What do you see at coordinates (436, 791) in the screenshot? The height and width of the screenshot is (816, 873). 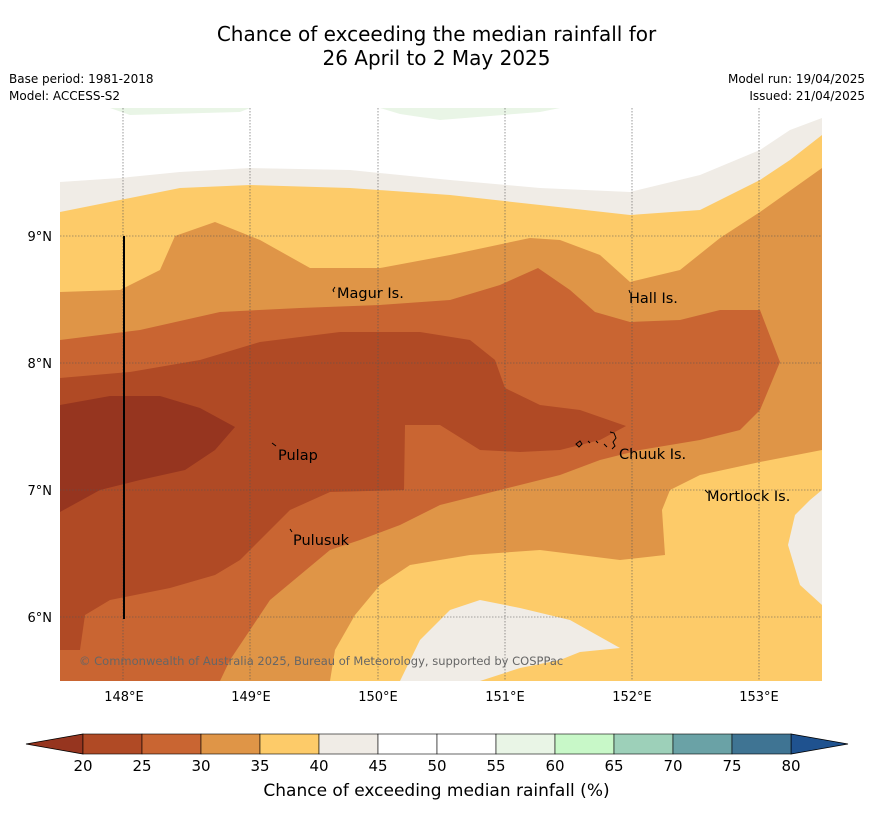 I see `colorbar-label: Chance of exceeding median rainfall (%)` at bounding box center [436, 791].